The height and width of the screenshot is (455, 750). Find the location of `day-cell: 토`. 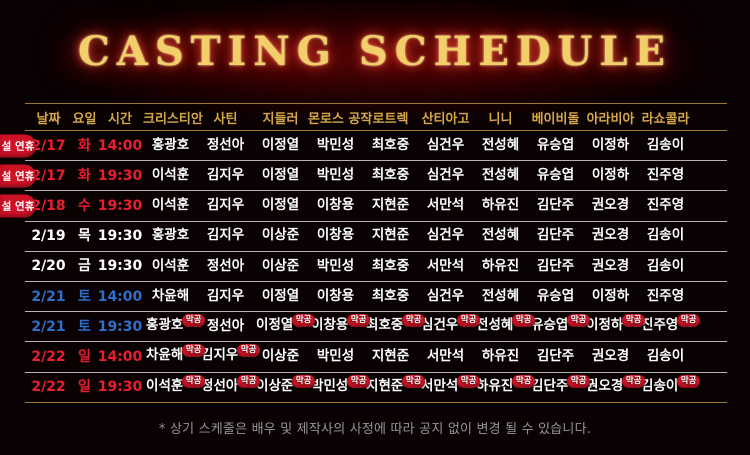

day-cell: 토 is located at coordinates (84, 326).